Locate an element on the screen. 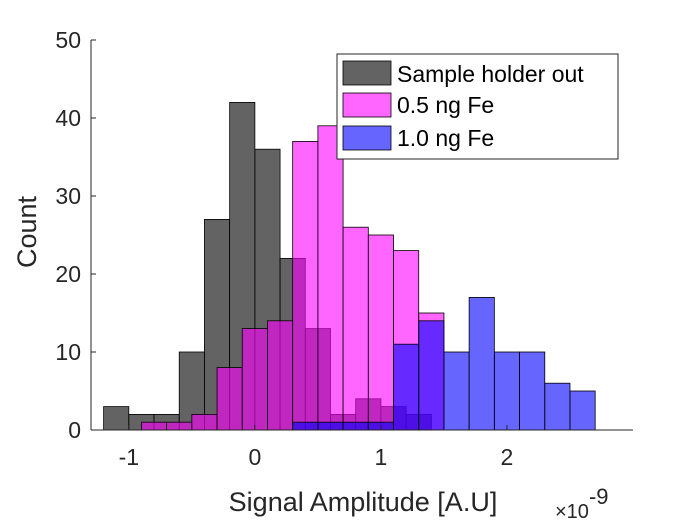 Image resolution: width=700 pixels, height=525 pixels. x-ticks: -1 0 1 2 is located at coordinates (316, 447).